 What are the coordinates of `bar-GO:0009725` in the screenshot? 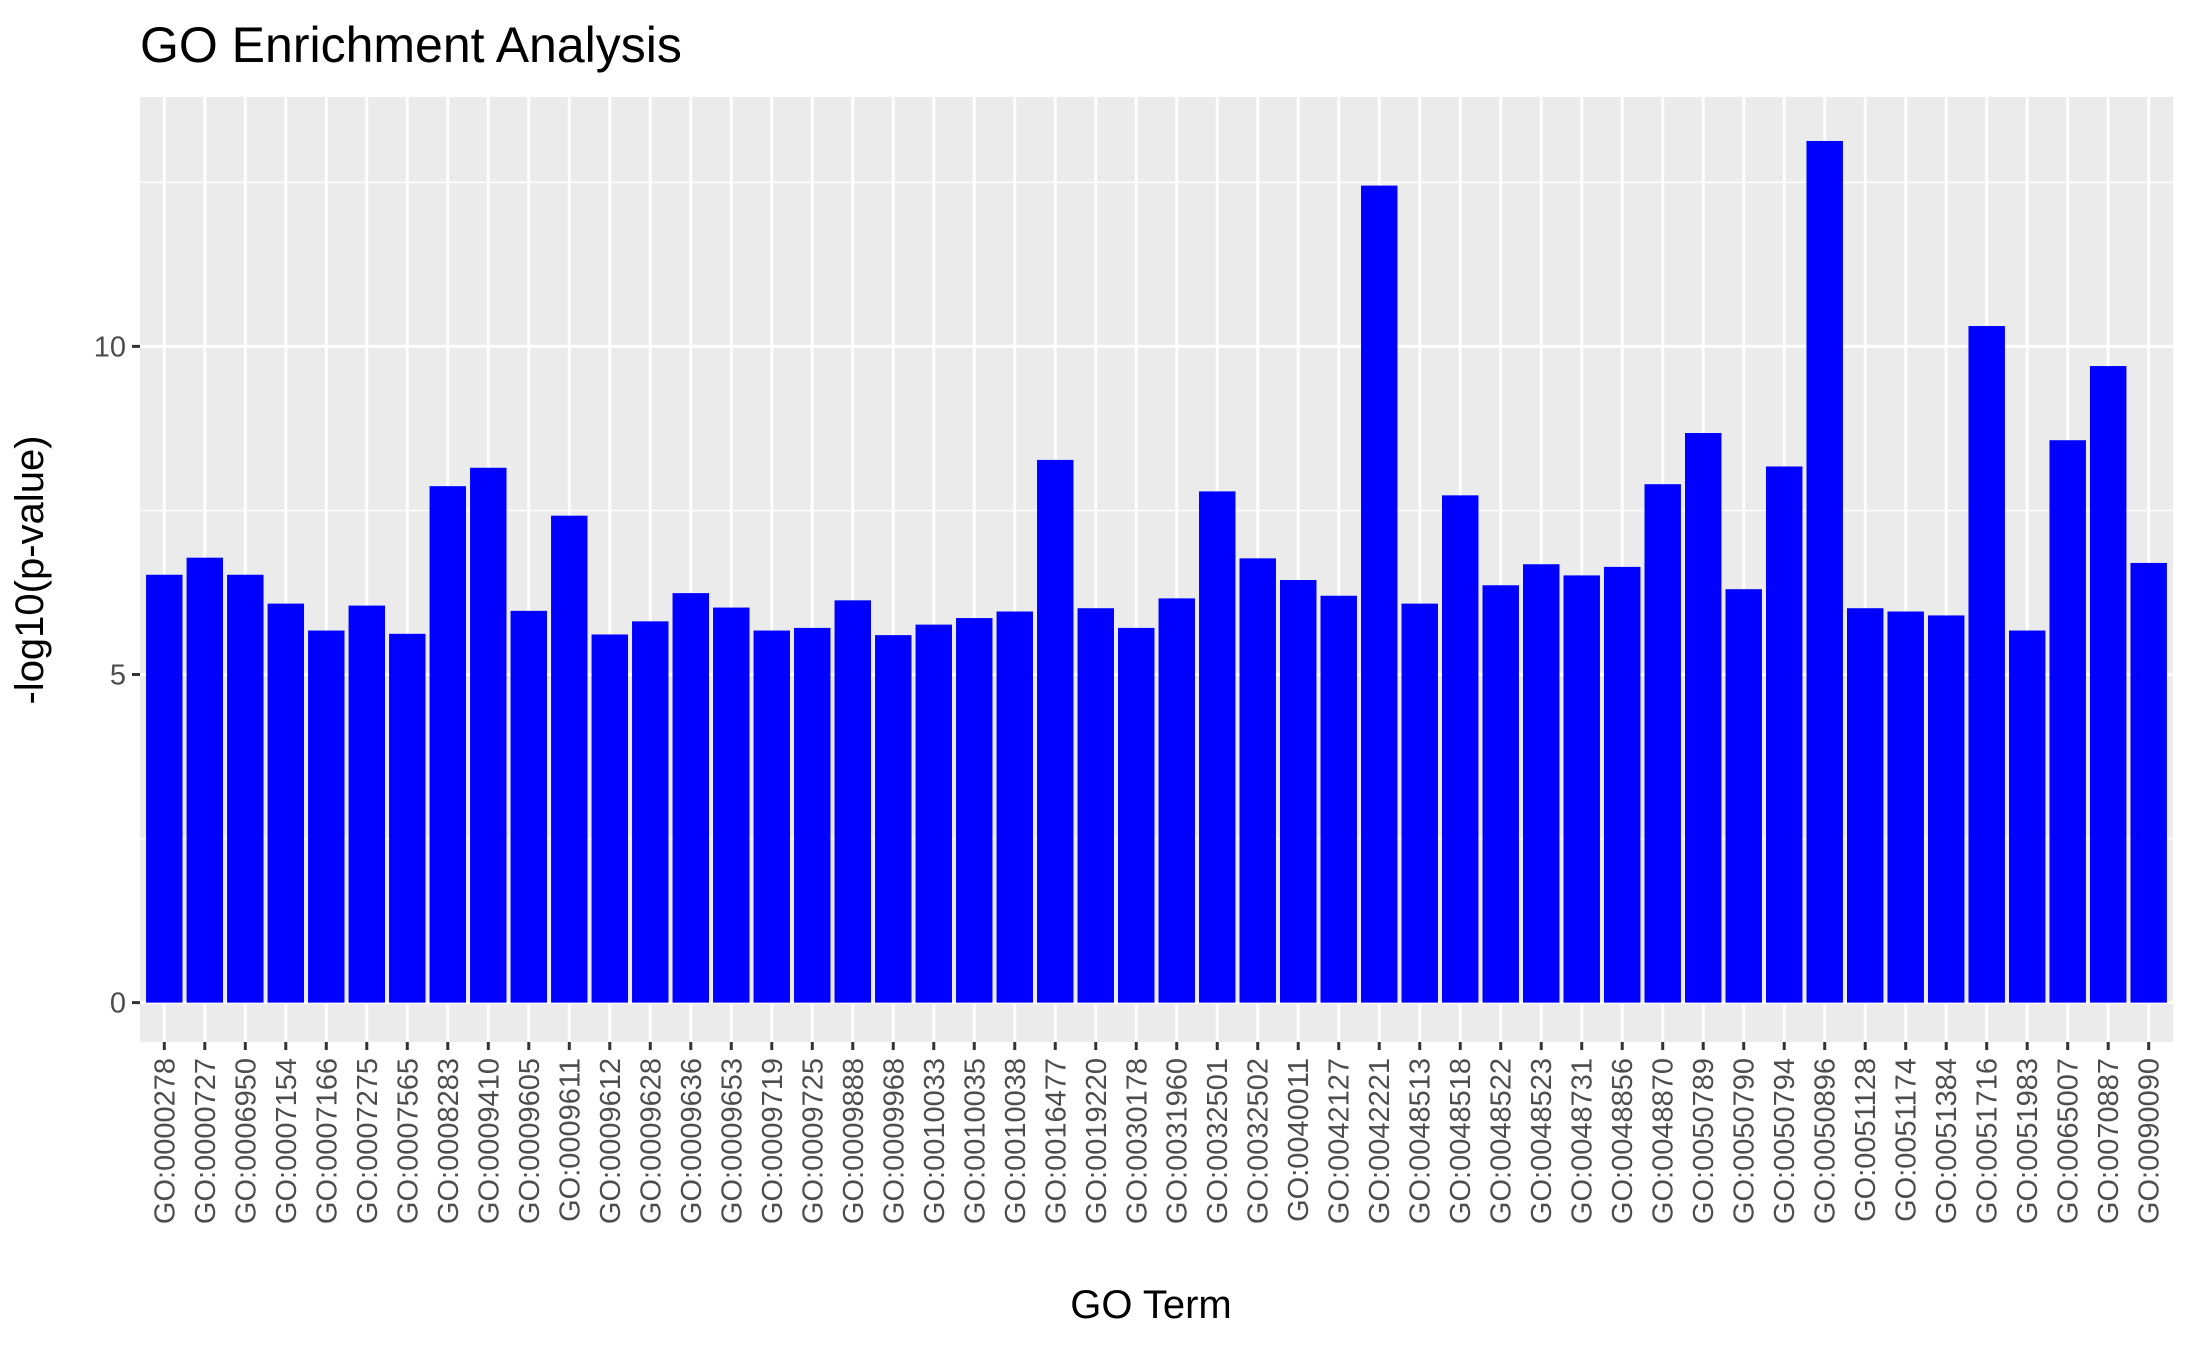 It's located at (812, 815).